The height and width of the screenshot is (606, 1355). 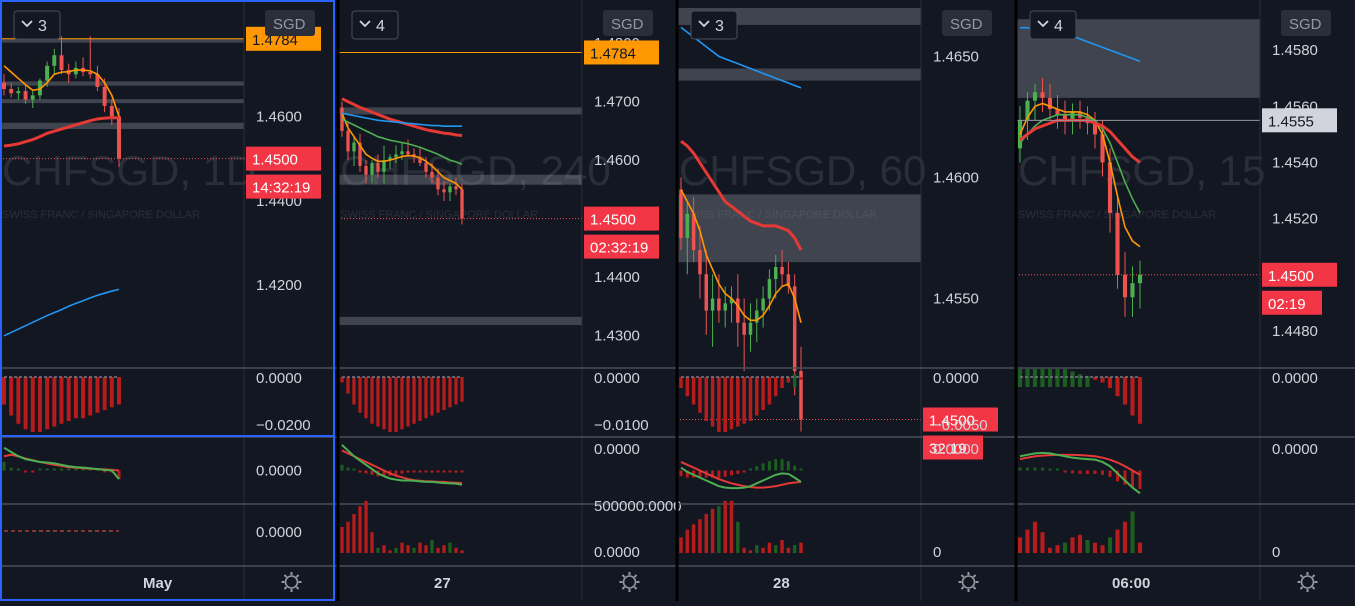 I want to click on gear-icon-tooth, so click(x=974, y=588).